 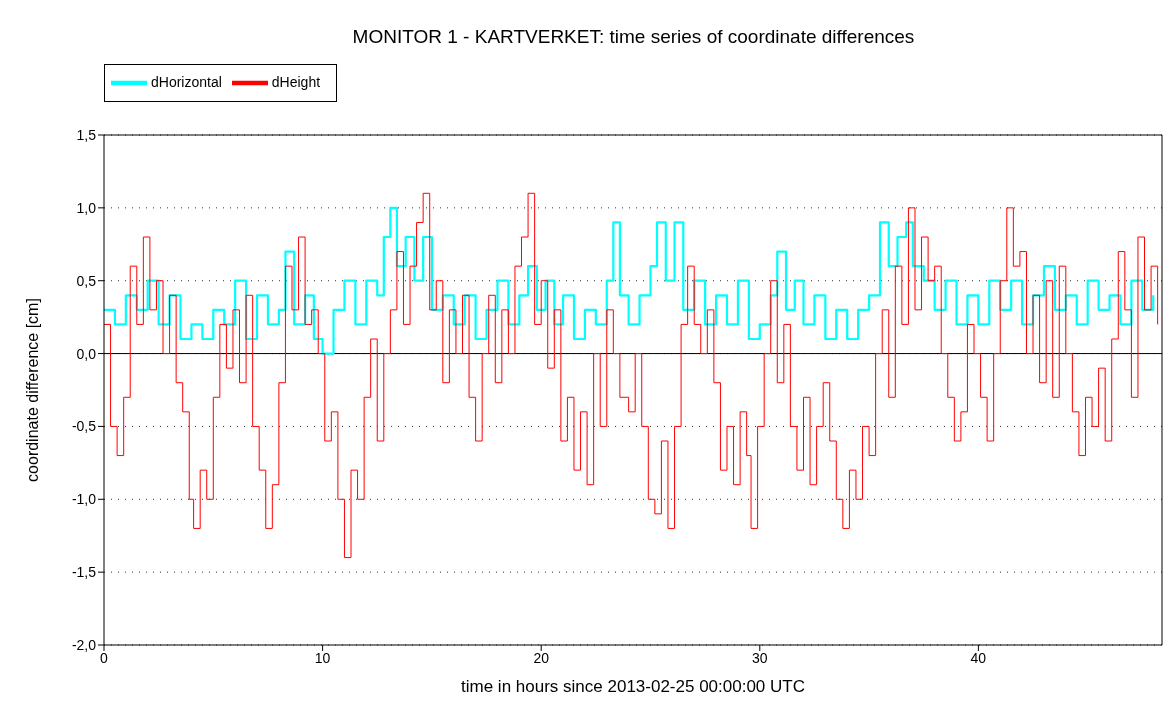 What do you see at coordinates (633, 686) in the screenshot?
I see `x-axis-title: time in hours since 2013-02-25 00:00:00 UTC` at bounding box center [633, 686].